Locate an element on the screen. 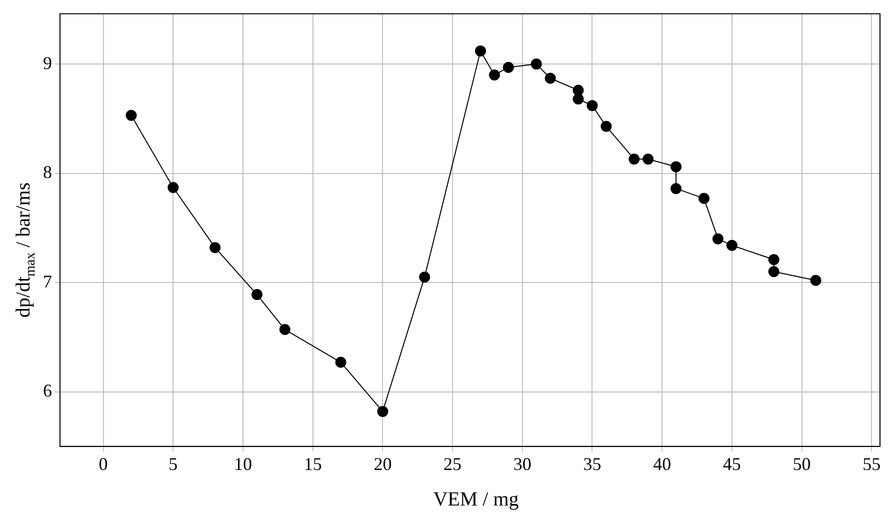  x-tick-label: 30 is located at coordinates (522, 464).